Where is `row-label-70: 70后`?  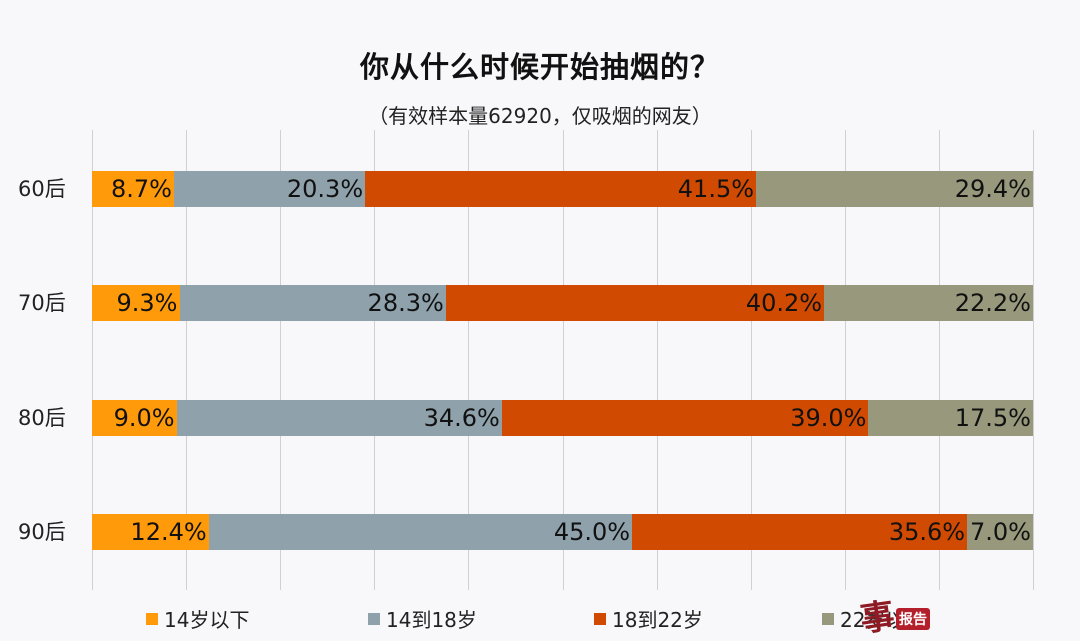 row-label-70: 70后 is located at coordinates (42, 303).